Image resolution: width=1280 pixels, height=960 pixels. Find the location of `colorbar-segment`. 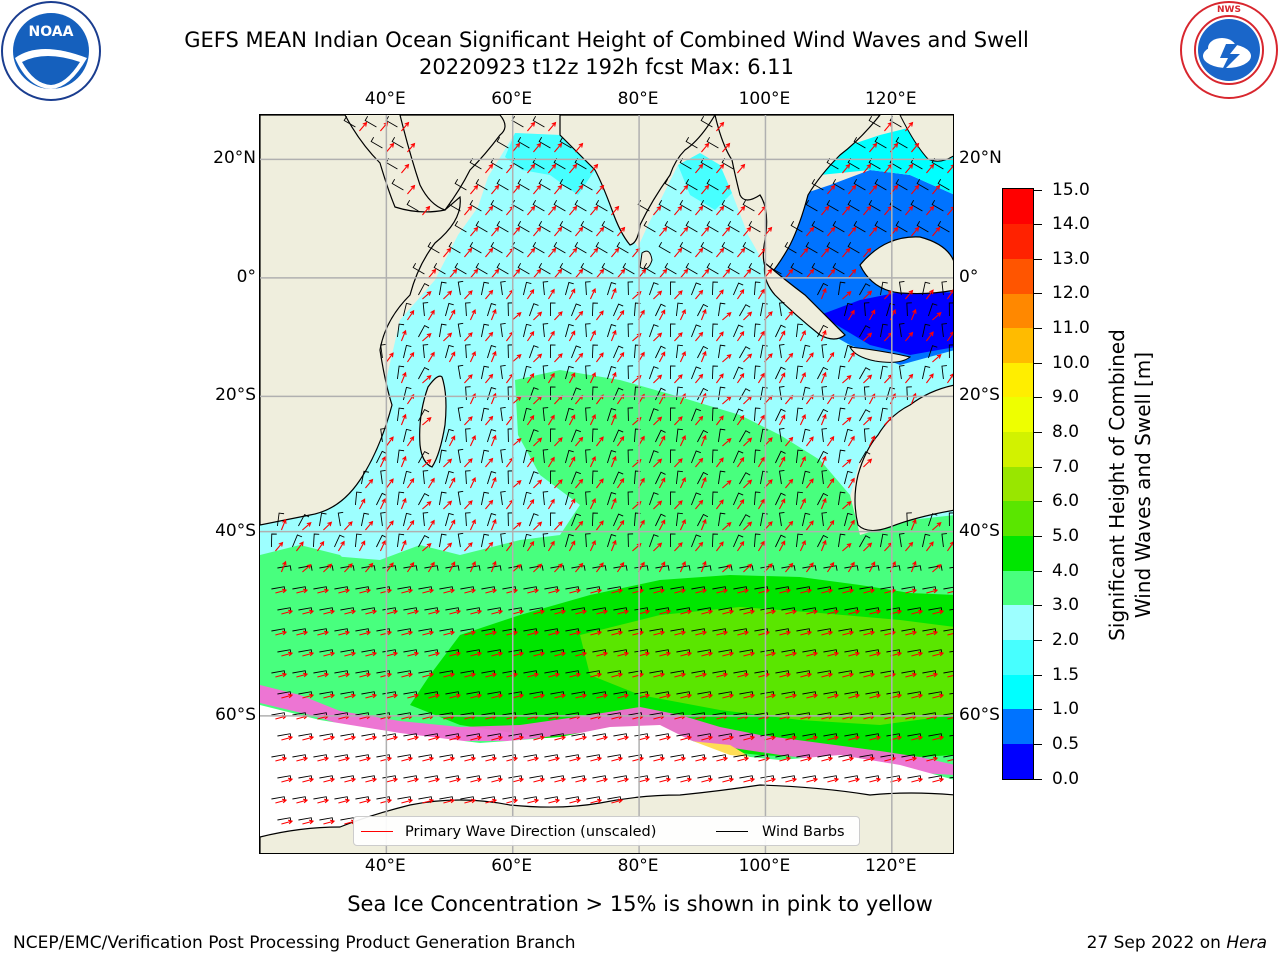

colorbar-segment is located at coordinates (1018, 761).